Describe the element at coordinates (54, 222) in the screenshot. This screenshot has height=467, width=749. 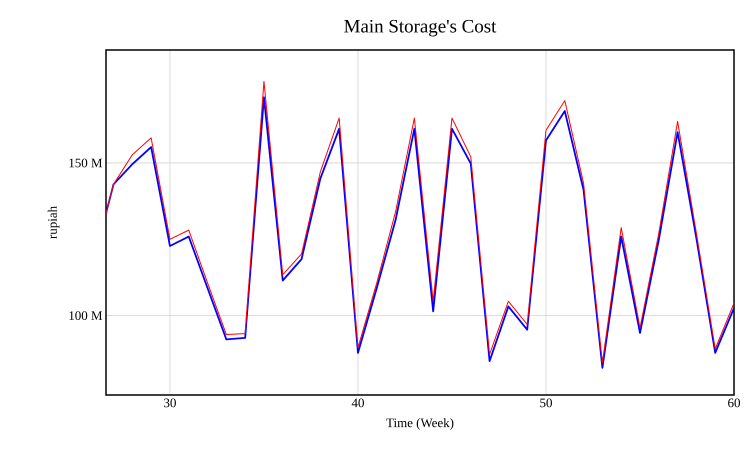
I see `y-axis-title: rupiah` at that location.